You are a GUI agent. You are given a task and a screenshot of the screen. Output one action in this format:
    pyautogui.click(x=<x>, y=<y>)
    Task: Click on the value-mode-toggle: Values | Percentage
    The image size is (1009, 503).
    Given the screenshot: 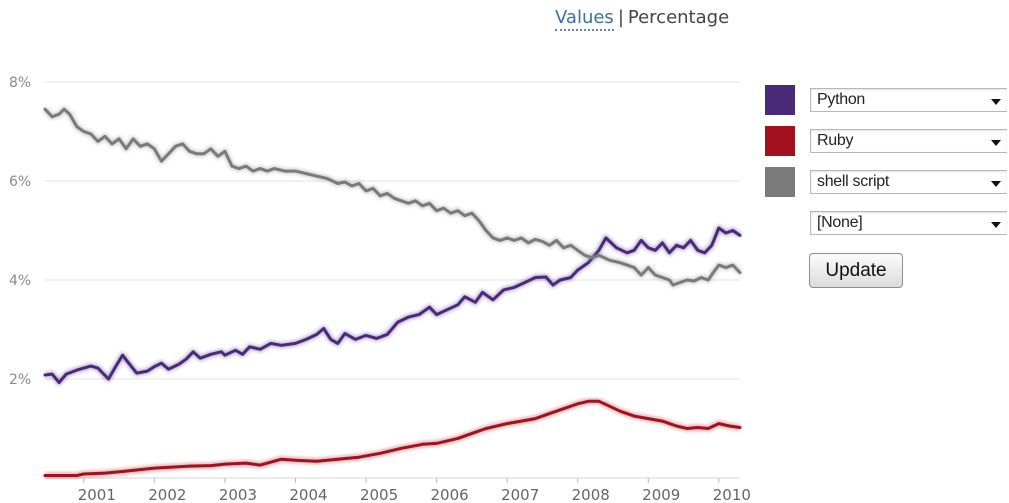 What is the action you would take?
    pyautogui.click(x=642, y=19)
    